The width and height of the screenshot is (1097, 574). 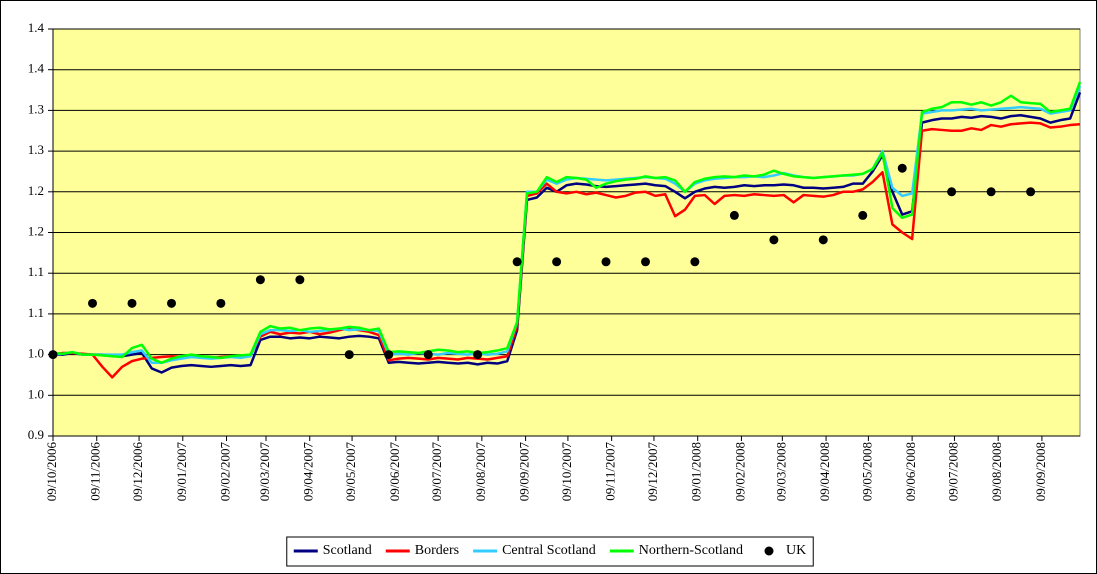 What do you see at coordinates (739, 471) in the screenshot?
I see `x-tick-label: 09/02/2008` at bounding box center [739, 471].